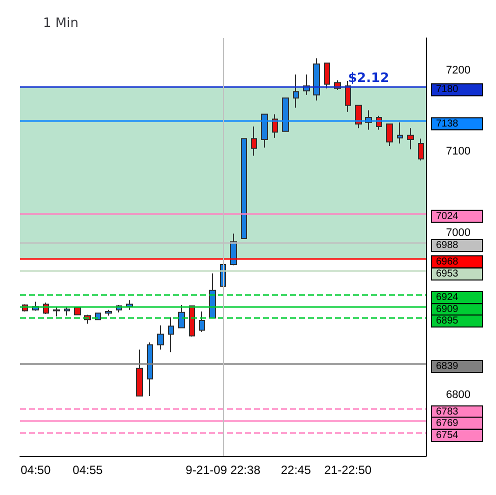 This screenshot has height=495, width=496. Describe the element at coordinates (88, 470) in the screenshot. I see `x-tick-label: 04:55` at that location.